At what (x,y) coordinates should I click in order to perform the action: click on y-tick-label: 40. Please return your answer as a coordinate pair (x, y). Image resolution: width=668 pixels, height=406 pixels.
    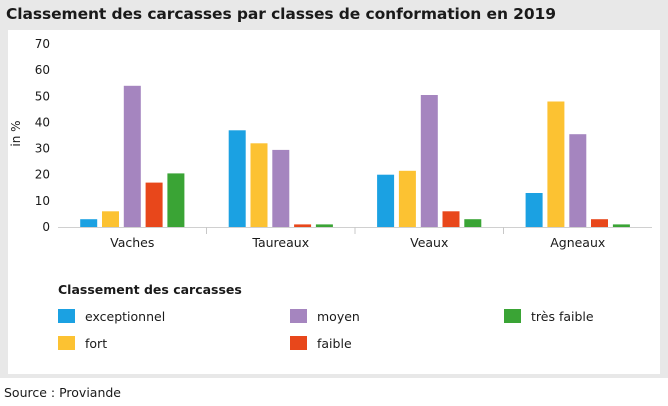
    Looking at the image, I should click on (42, 122).